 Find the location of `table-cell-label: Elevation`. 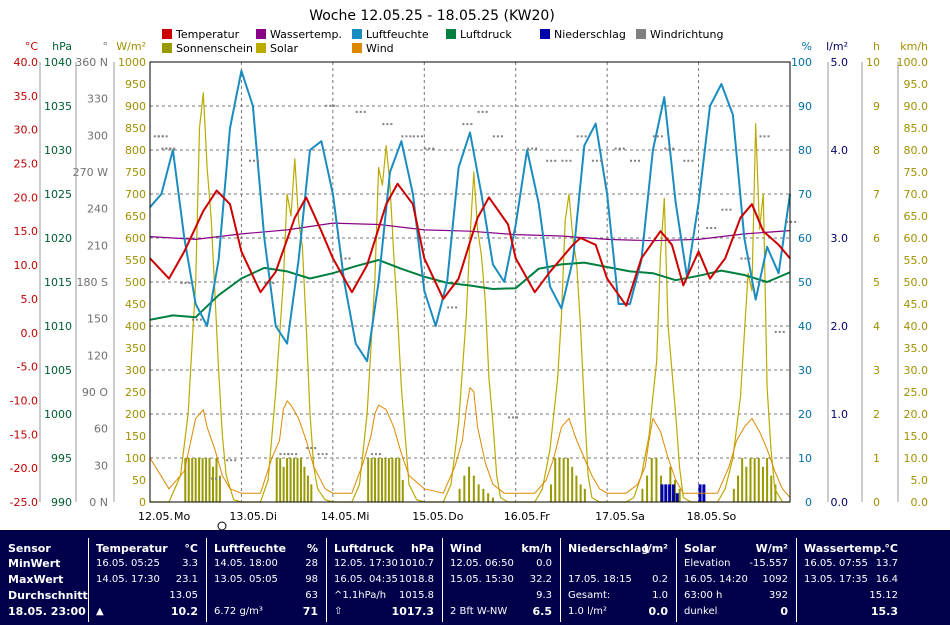

table-cell-label: Elevation is located at coordinates (707, 563).